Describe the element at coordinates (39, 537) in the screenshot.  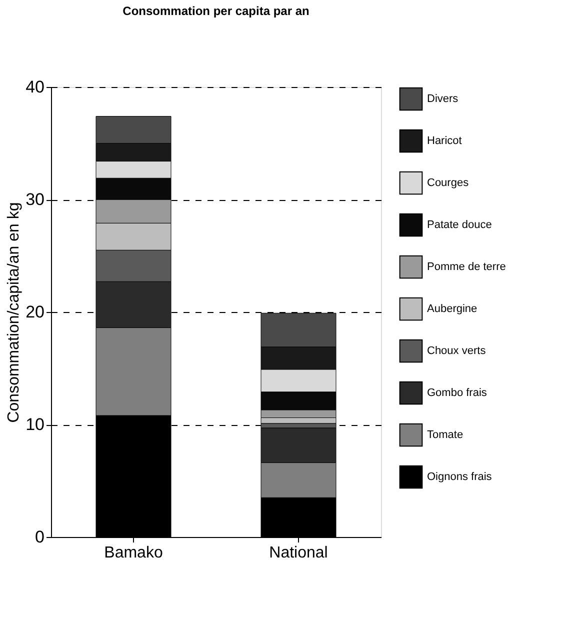
I see `y-tick-label: 0` at that location.